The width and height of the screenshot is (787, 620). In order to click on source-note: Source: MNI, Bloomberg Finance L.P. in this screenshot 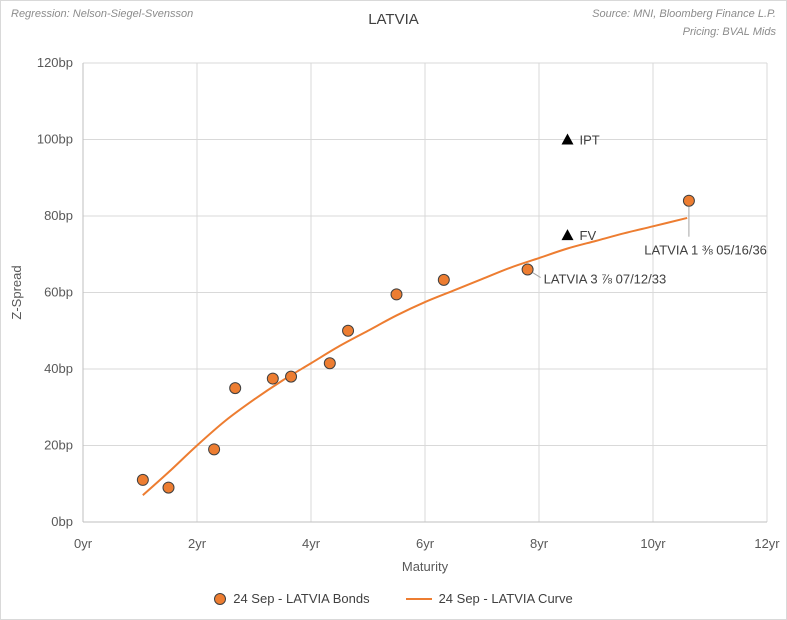, I will do `click(684, 14)`.